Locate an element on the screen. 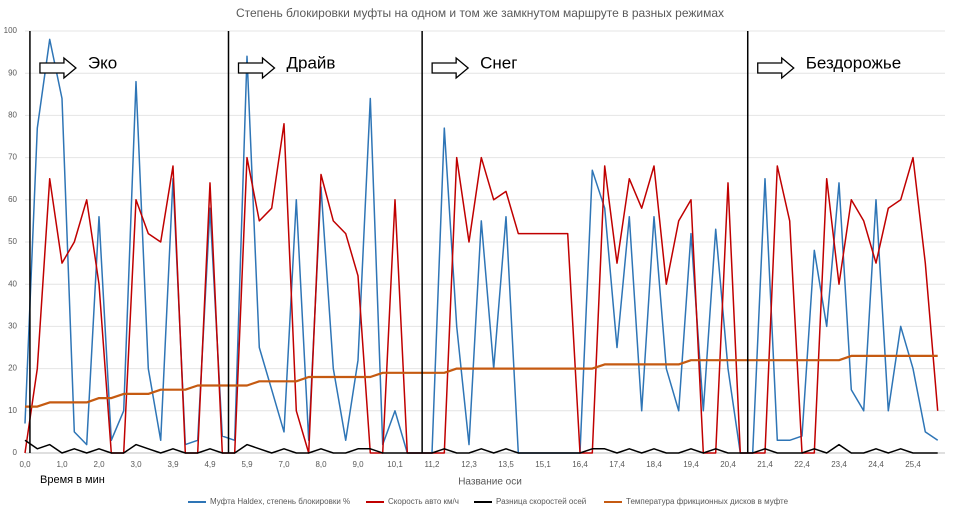 Image resolution: width=960 pixels, height=516 pixels. time-note: Время в мин is located at coordinates (72, 480).